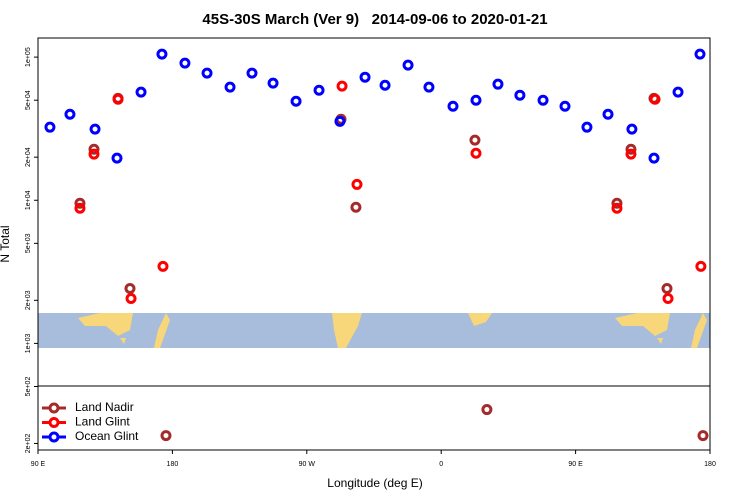 The width and height of the screenshot is (750, 500). What do you see at coordinates (28, 387) in the screenshot?
I see `y-tick-label: 5e+02` at bounding box center [28, 387].